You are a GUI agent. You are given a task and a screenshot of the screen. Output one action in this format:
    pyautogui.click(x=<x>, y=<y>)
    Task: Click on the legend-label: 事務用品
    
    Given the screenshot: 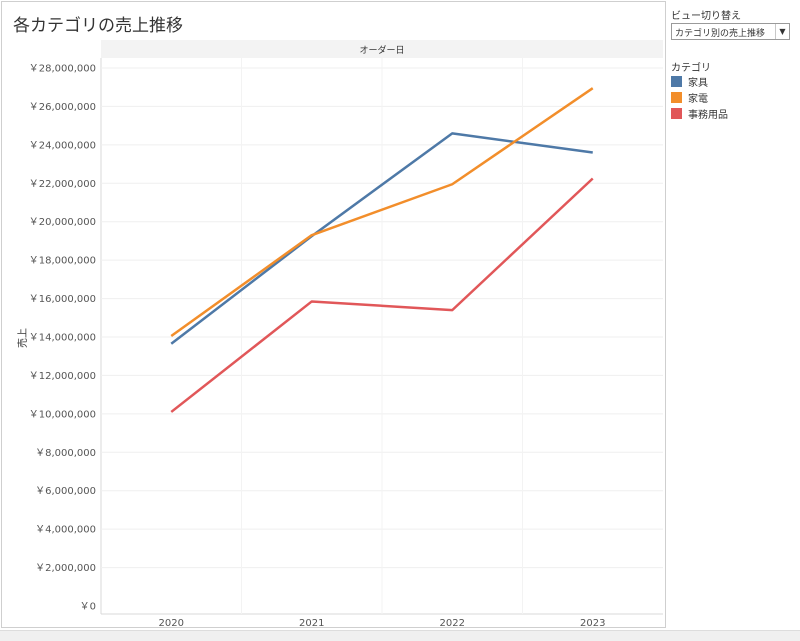 What is the action you would take?
    pyautogui.click(x=708, y=115)
    